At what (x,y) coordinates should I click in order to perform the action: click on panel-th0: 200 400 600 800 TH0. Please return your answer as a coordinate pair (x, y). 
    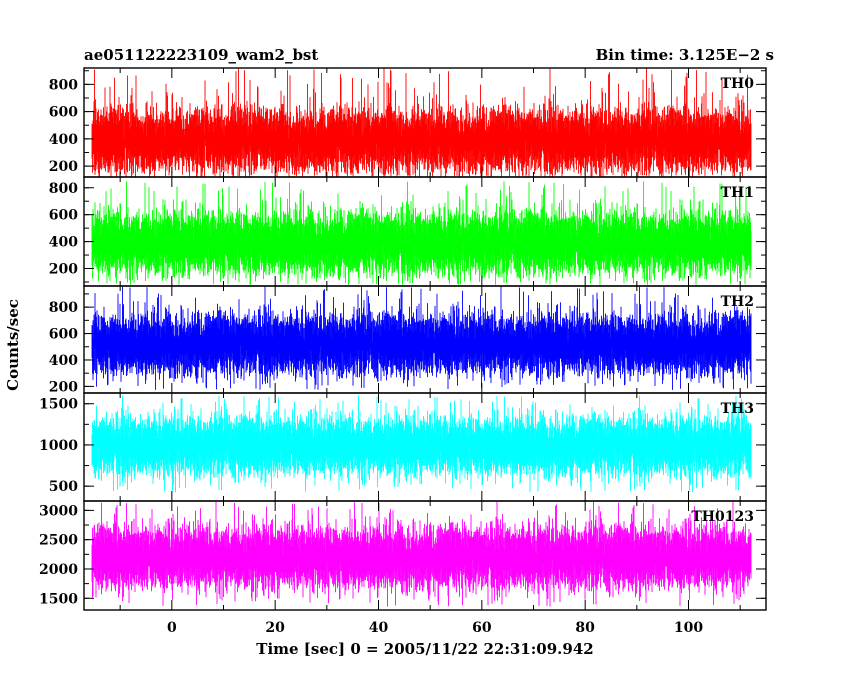
    Looking at the image, I should click on (408, 122).